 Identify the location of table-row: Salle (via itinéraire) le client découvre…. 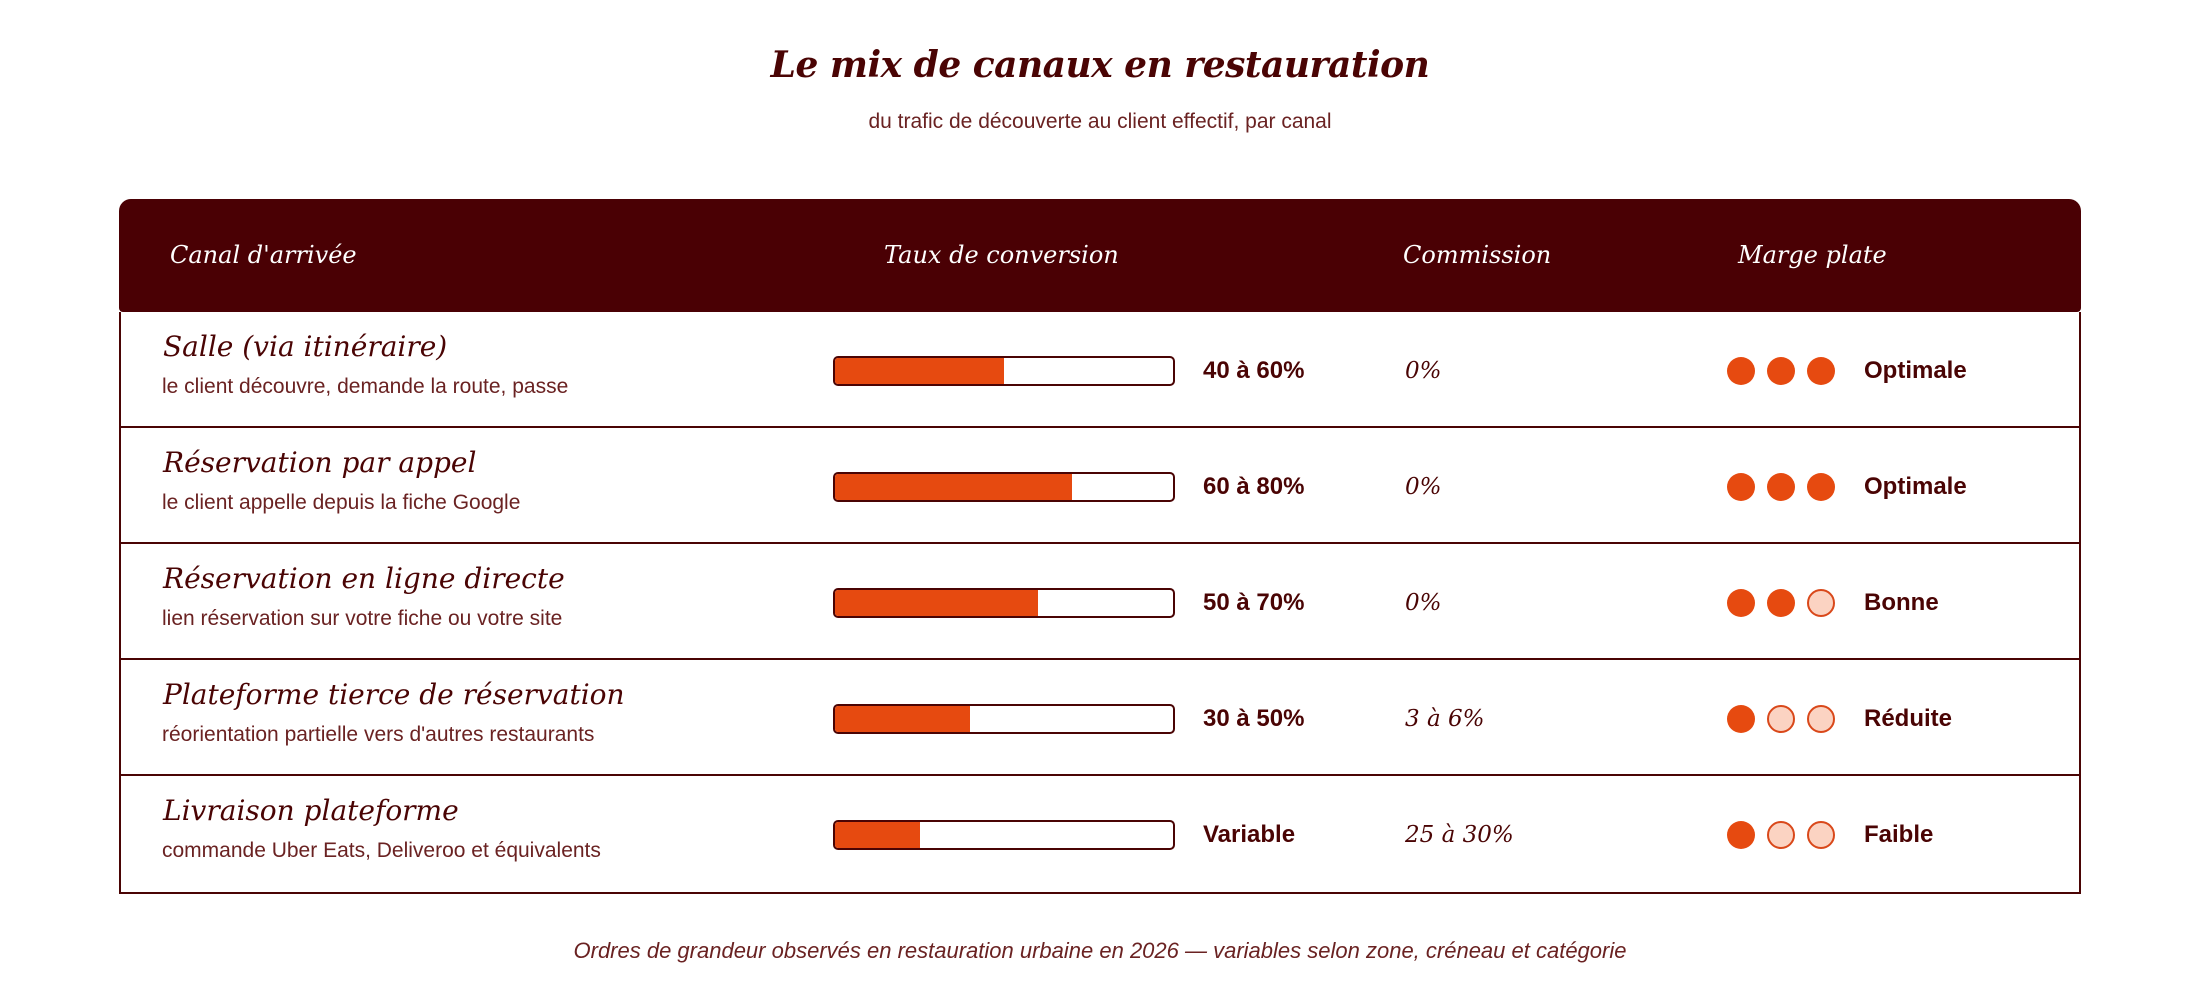
(1100, 370).